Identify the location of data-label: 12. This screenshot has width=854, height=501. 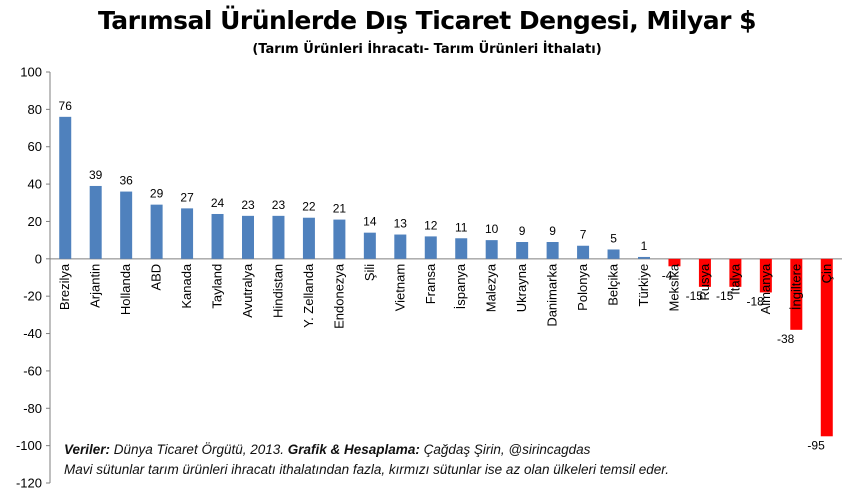
(431, 225).